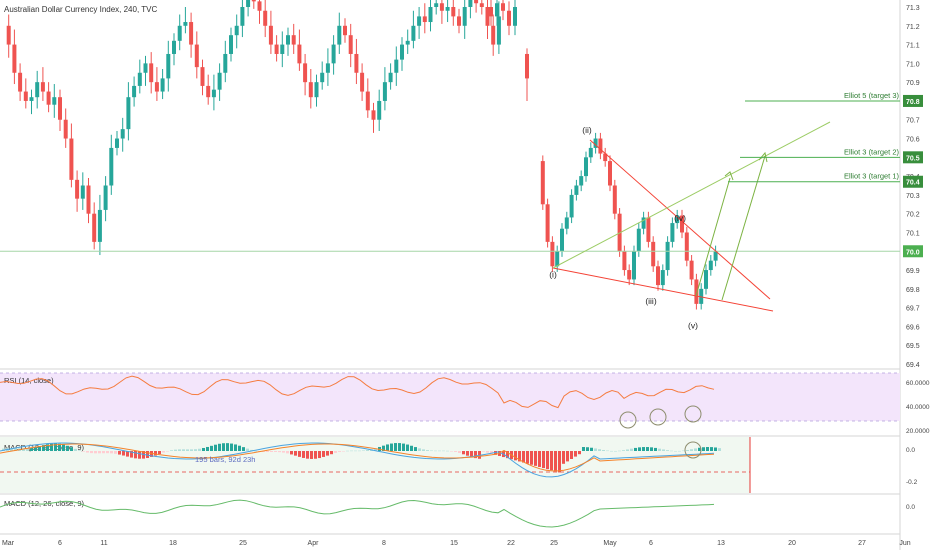  I want to click on channel-line, so click(691, 195).